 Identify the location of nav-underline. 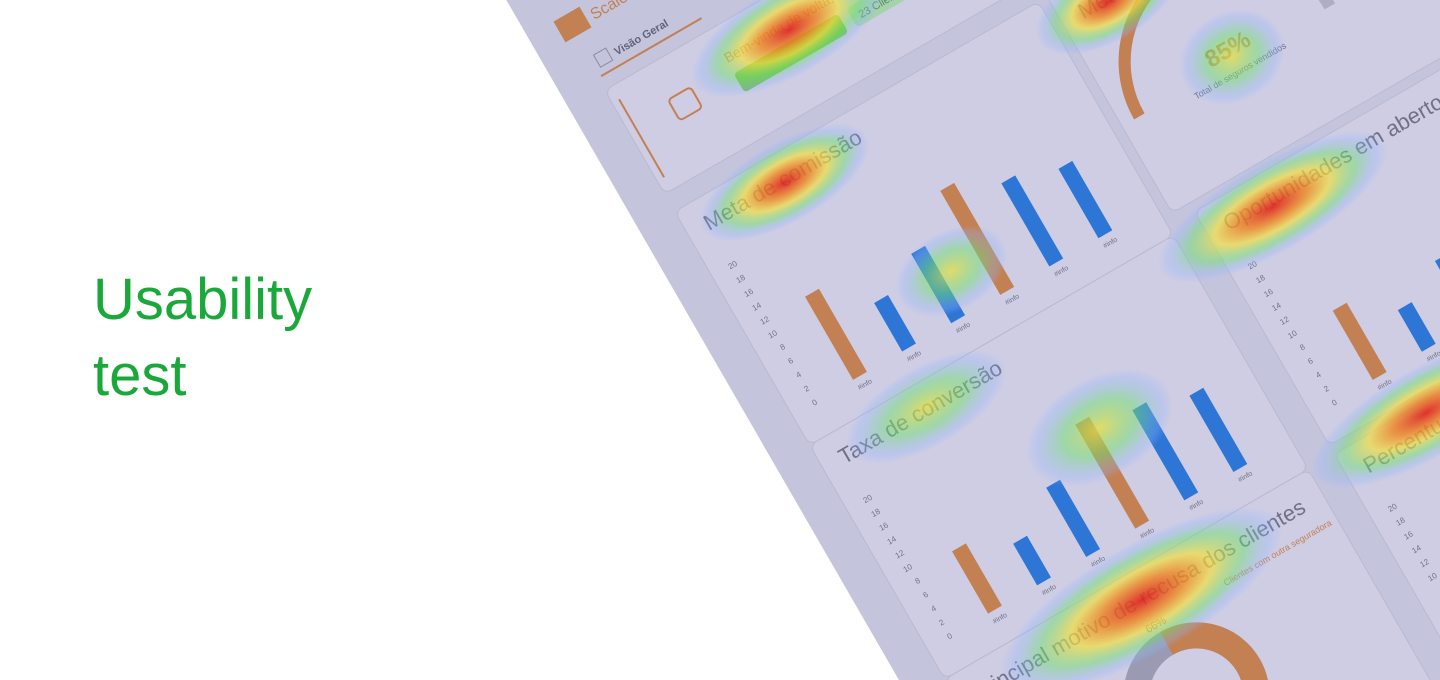
(651, 47).